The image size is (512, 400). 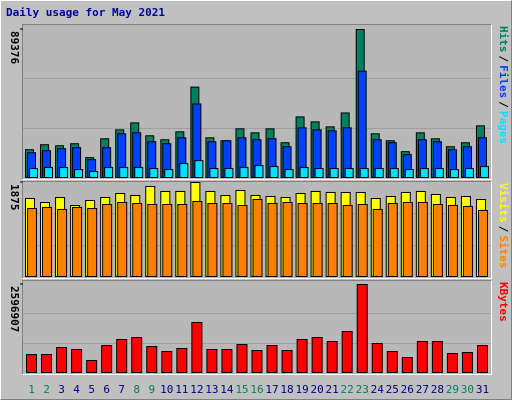 I want to click on x-tick-label: 12, so click(x=196, y=389).